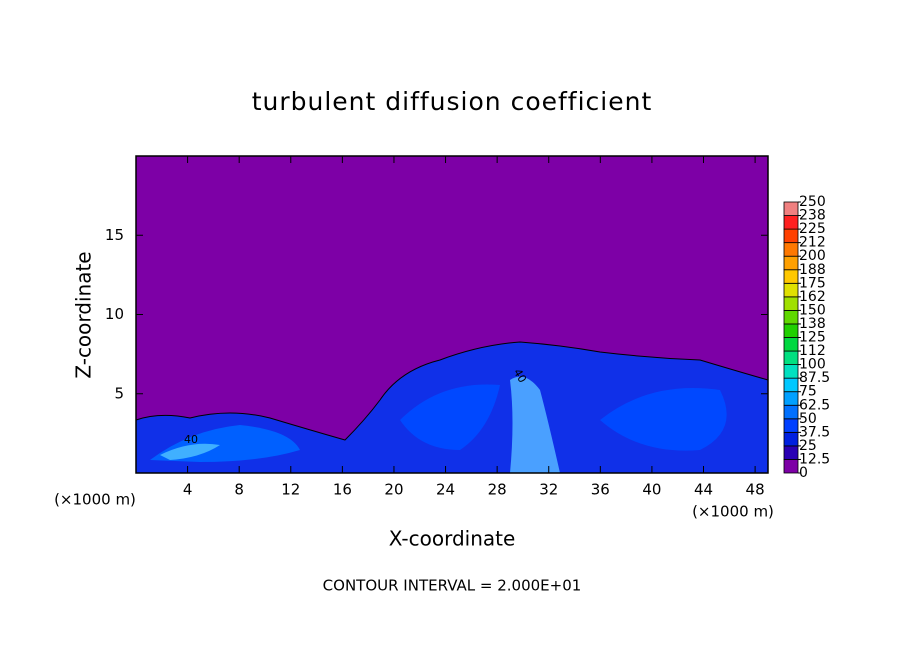 This screenshot has width=904, height=658. Describe the element at coordinates (814, 432) in the screenshot. I see `colorbar-label: 37.5` at that location.